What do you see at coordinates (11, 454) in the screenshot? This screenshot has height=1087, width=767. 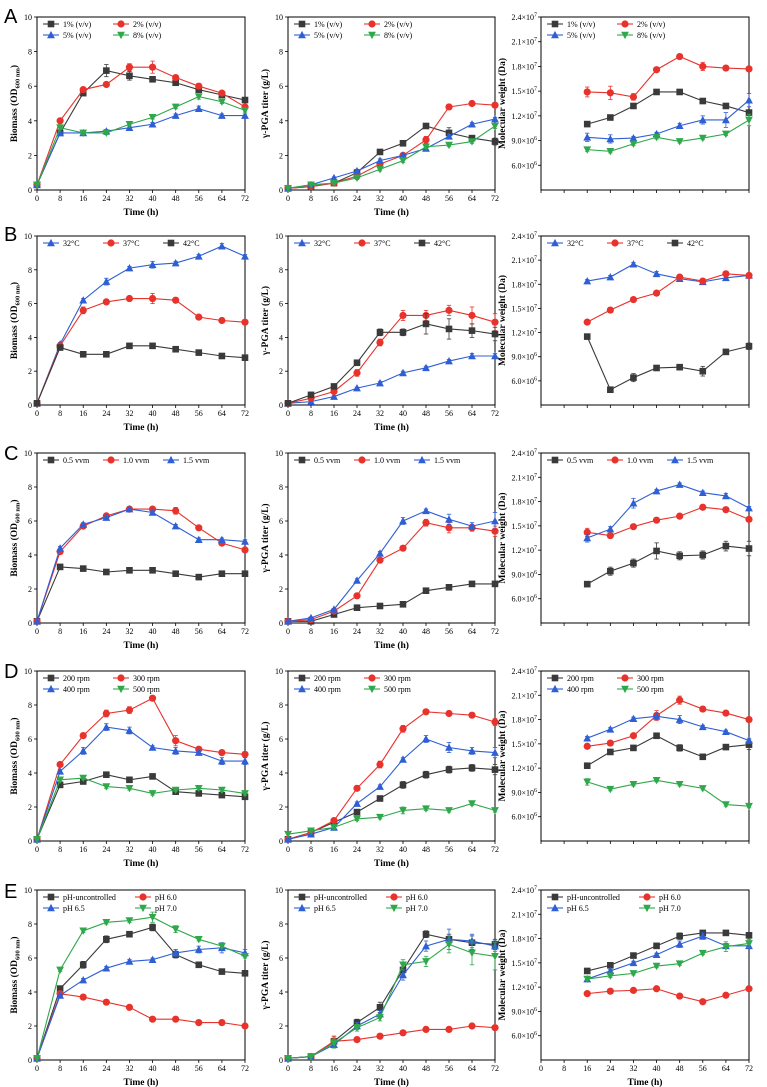 I see `panel-label-c: C` at bounding box center [11, 454].